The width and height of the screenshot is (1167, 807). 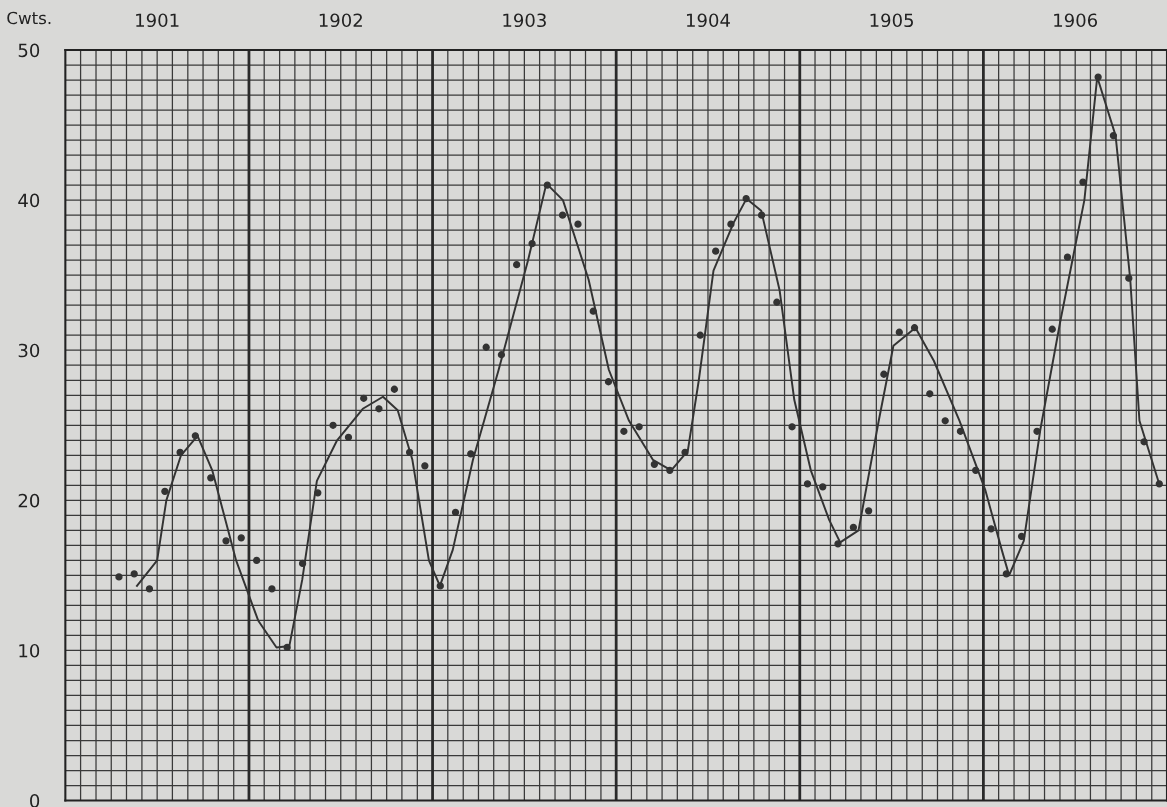 What do you see at coordinates (29, 18) in the screenshot?
I see `y-axis-title: Cwts.` at bounding box center [29, 18].